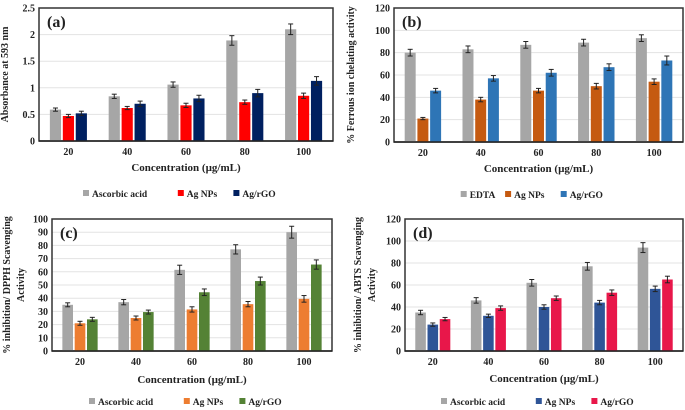 This screenshot has width=685, height=410. I want to click on y-tick-label: 30, so click(43, 312).